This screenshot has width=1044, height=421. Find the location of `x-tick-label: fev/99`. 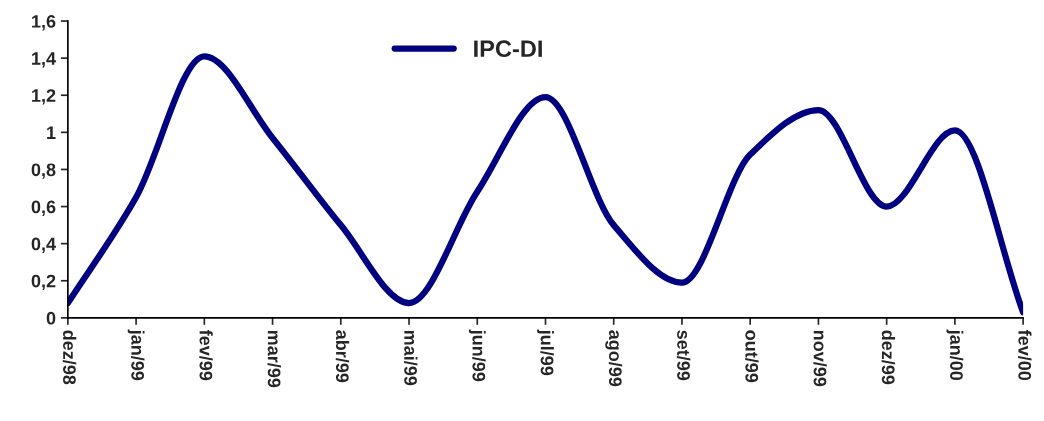

x-tick-label: fev/99 is located at coordinates (206, 355).